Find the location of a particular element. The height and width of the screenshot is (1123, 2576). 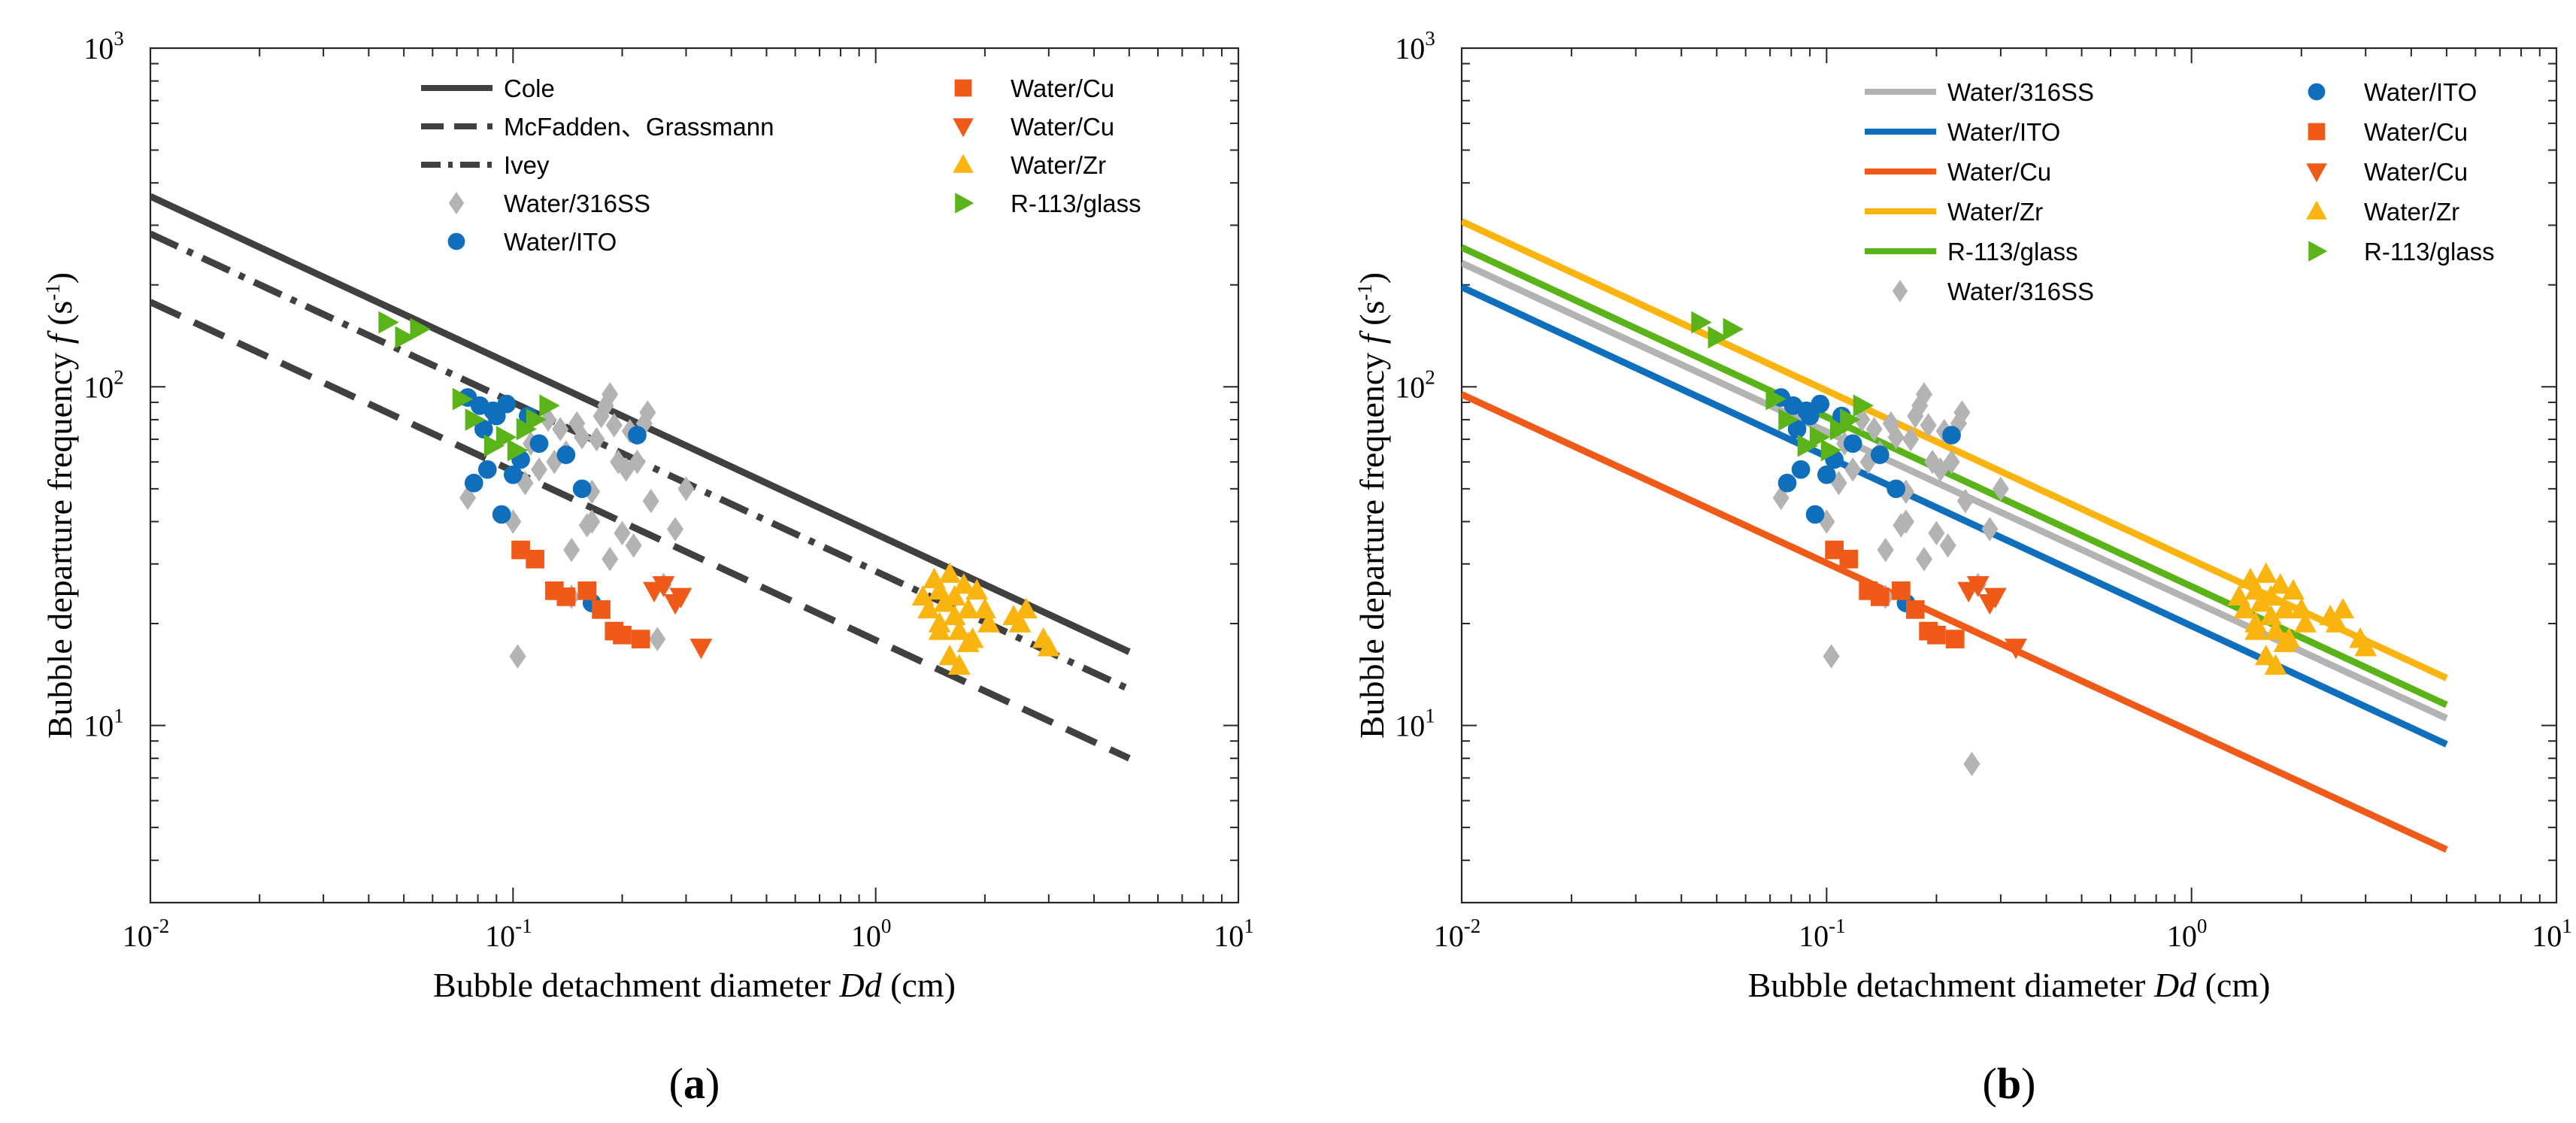

x-tick-label: 10⁻¹ is located at coordinates (508, 934).